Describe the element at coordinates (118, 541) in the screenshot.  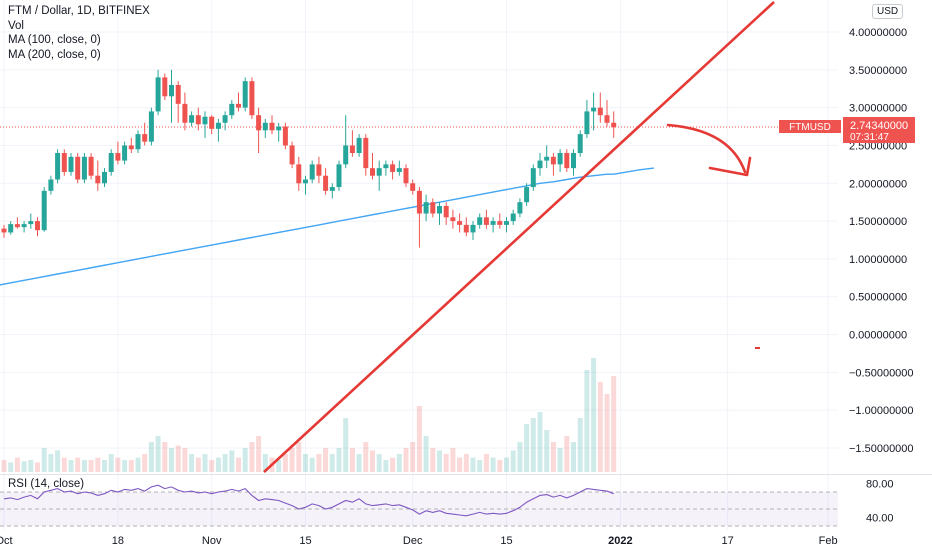
I see `time-tick-label: 18` at that location.